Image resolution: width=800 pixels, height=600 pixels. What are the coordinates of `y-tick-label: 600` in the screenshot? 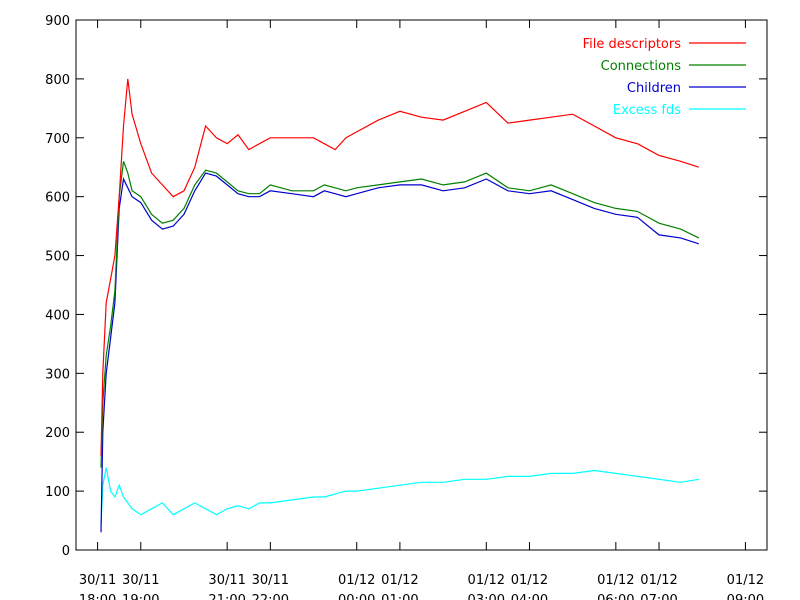 It's located at (57, 198).